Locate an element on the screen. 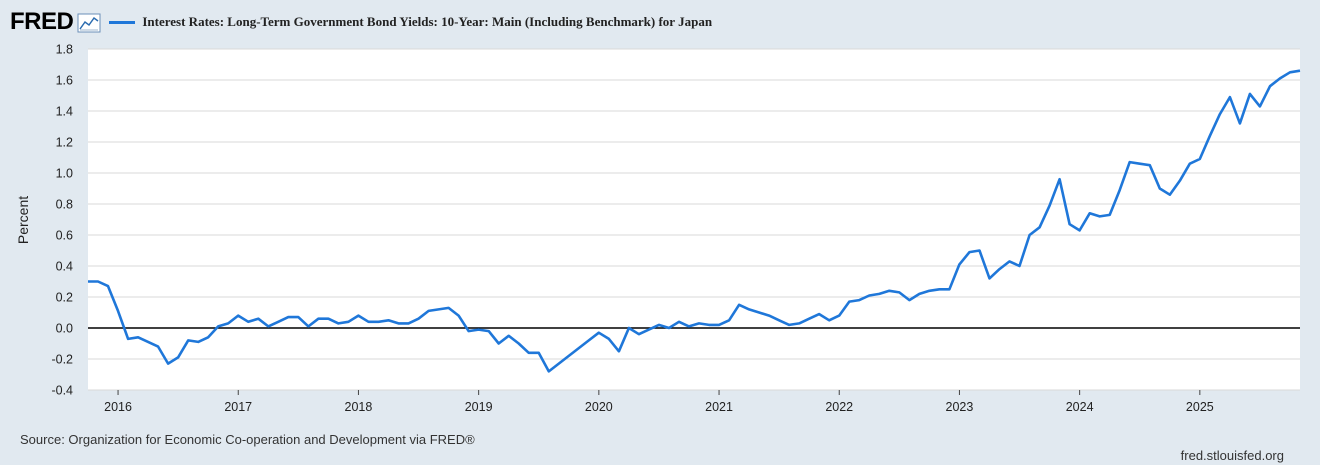 The height and width of the screenshot is (465, 1320). y-tick-label: 1.6 is located at coordinates (64, 81).